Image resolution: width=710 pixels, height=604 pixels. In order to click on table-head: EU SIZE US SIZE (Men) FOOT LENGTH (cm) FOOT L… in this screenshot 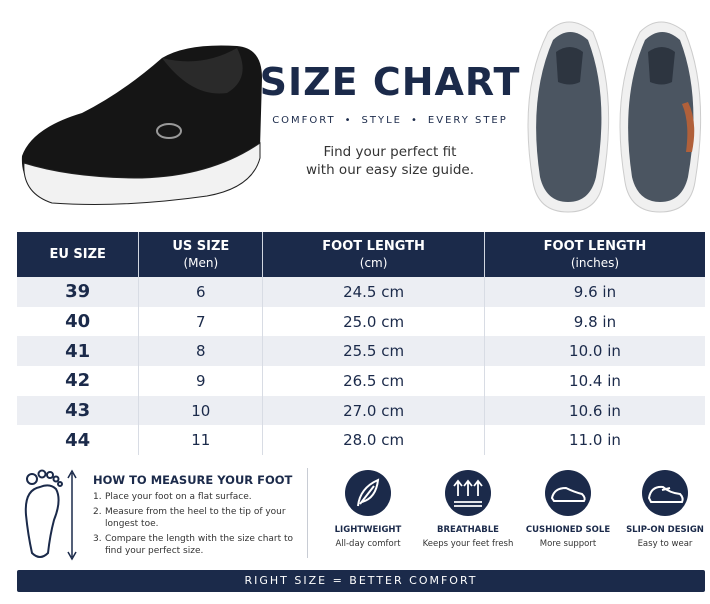, I will do `click(361, 254)`.